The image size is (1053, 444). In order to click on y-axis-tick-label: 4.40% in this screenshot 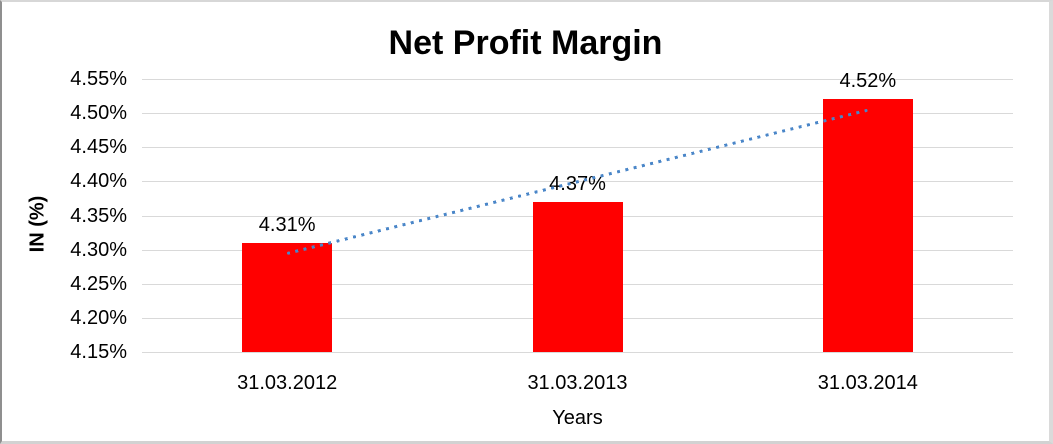, I will do `click(98, 181)`.